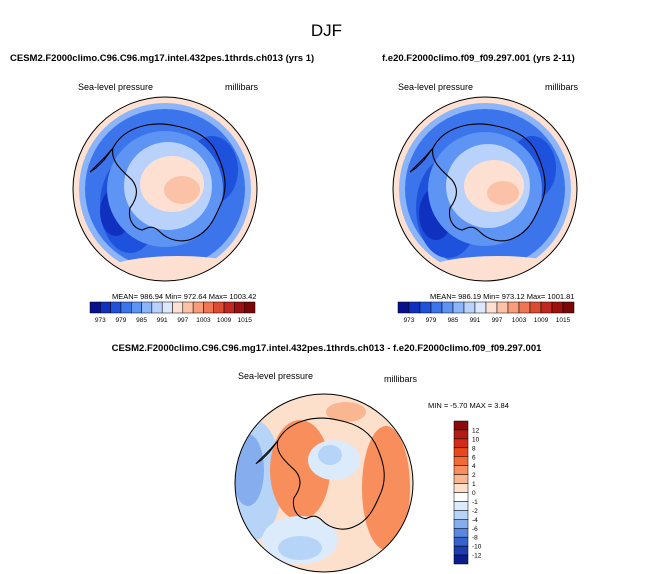  I want to click on panel3-stats: MIN = -5.70 MAX = 3.84, so click(468, 405).